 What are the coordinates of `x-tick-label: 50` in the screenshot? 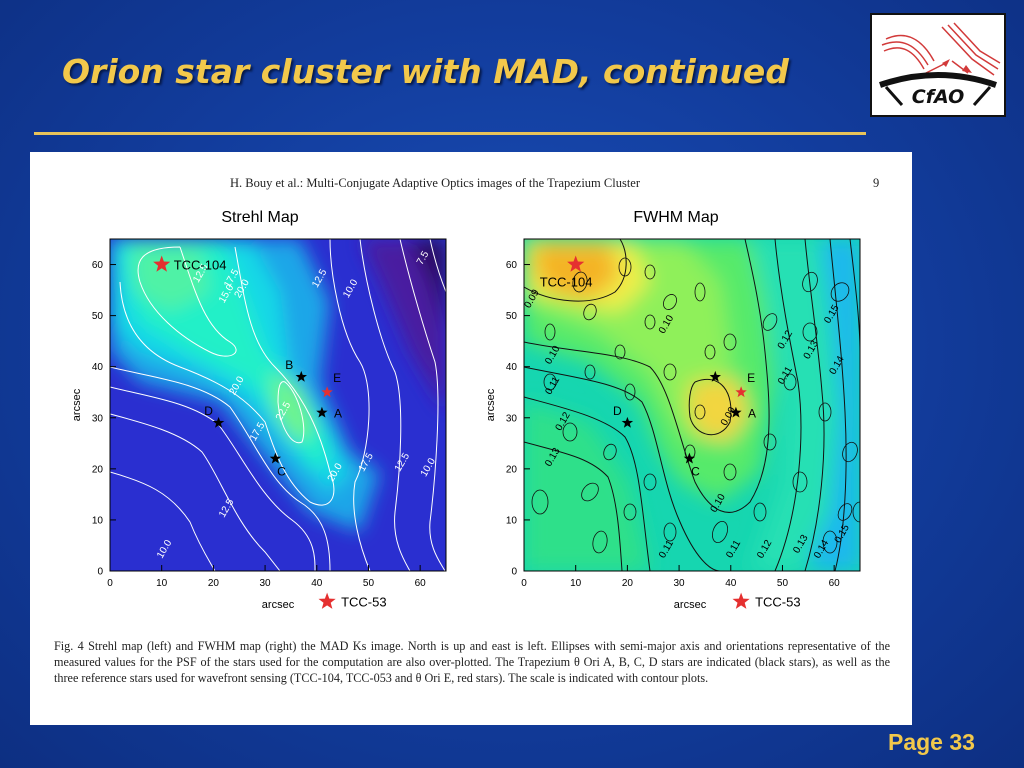 It's located at (369, 583).